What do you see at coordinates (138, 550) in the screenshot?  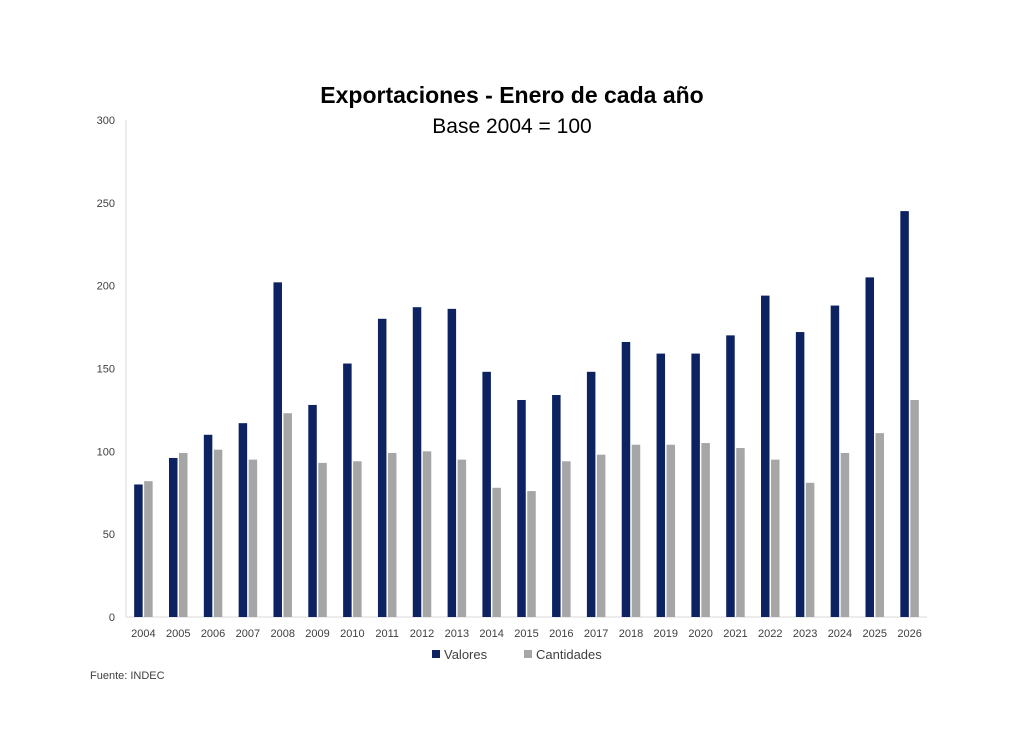 I see `bar-valores-2004` at bounding box center [138, 550].